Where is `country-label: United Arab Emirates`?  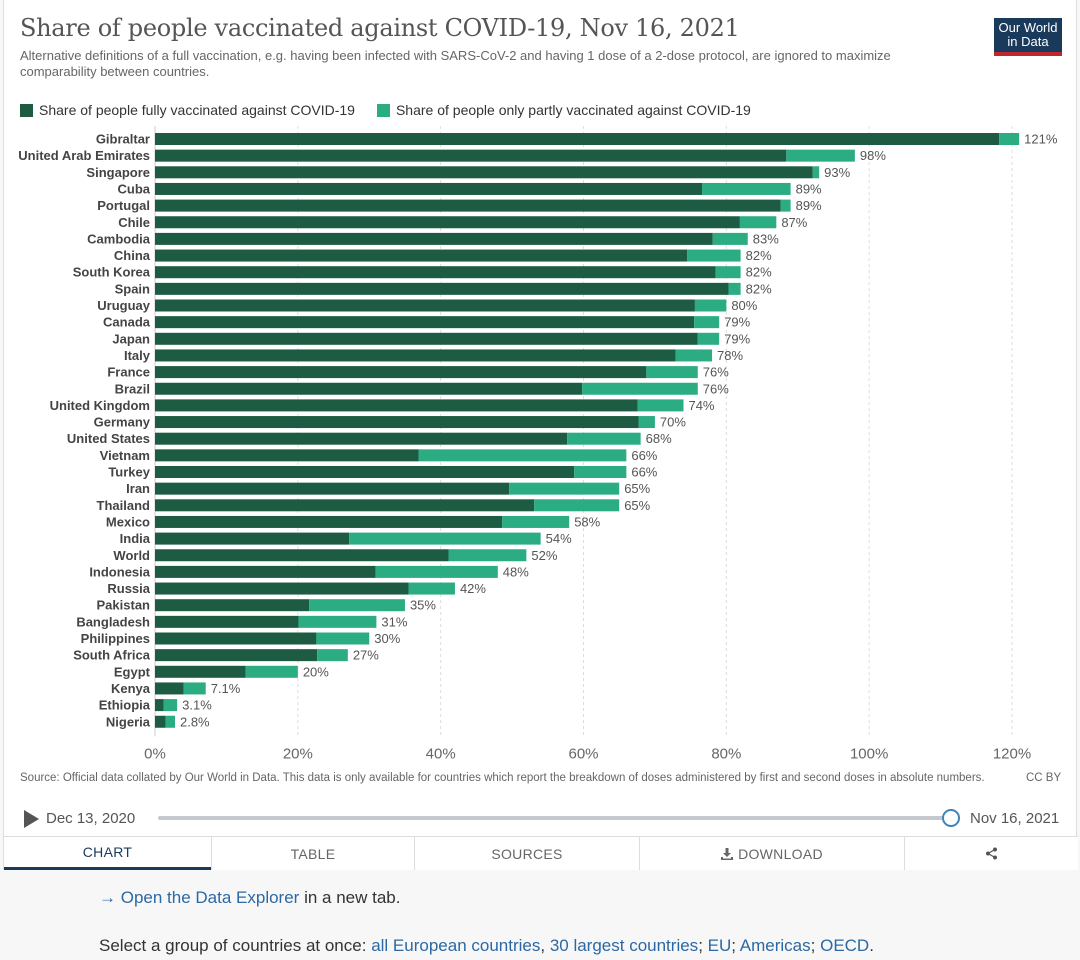 country-label: United Arab Emirates is located at coordinates (84, 155).